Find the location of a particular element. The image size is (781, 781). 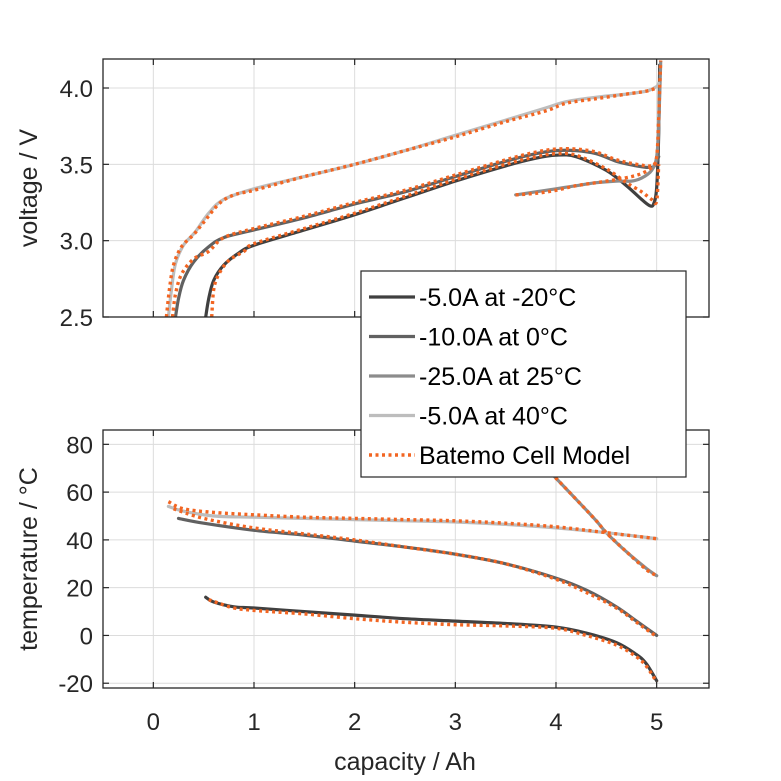

legend-item-batemo-cell-model: Batemo Cell Model is located at coordinates (499, 456).